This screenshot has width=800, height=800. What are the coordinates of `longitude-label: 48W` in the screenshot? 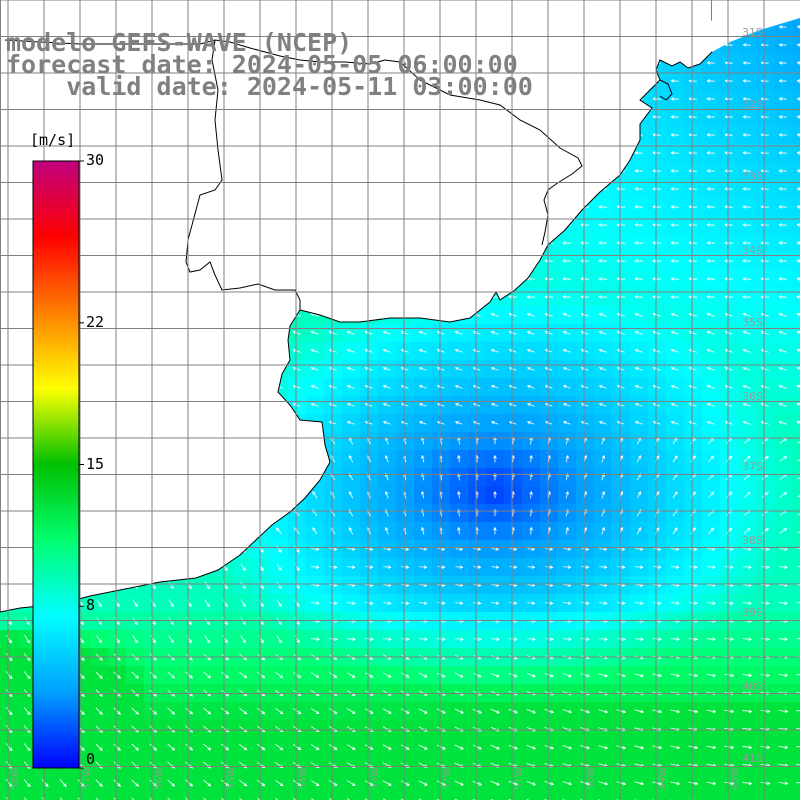 It's located at (735, 778).